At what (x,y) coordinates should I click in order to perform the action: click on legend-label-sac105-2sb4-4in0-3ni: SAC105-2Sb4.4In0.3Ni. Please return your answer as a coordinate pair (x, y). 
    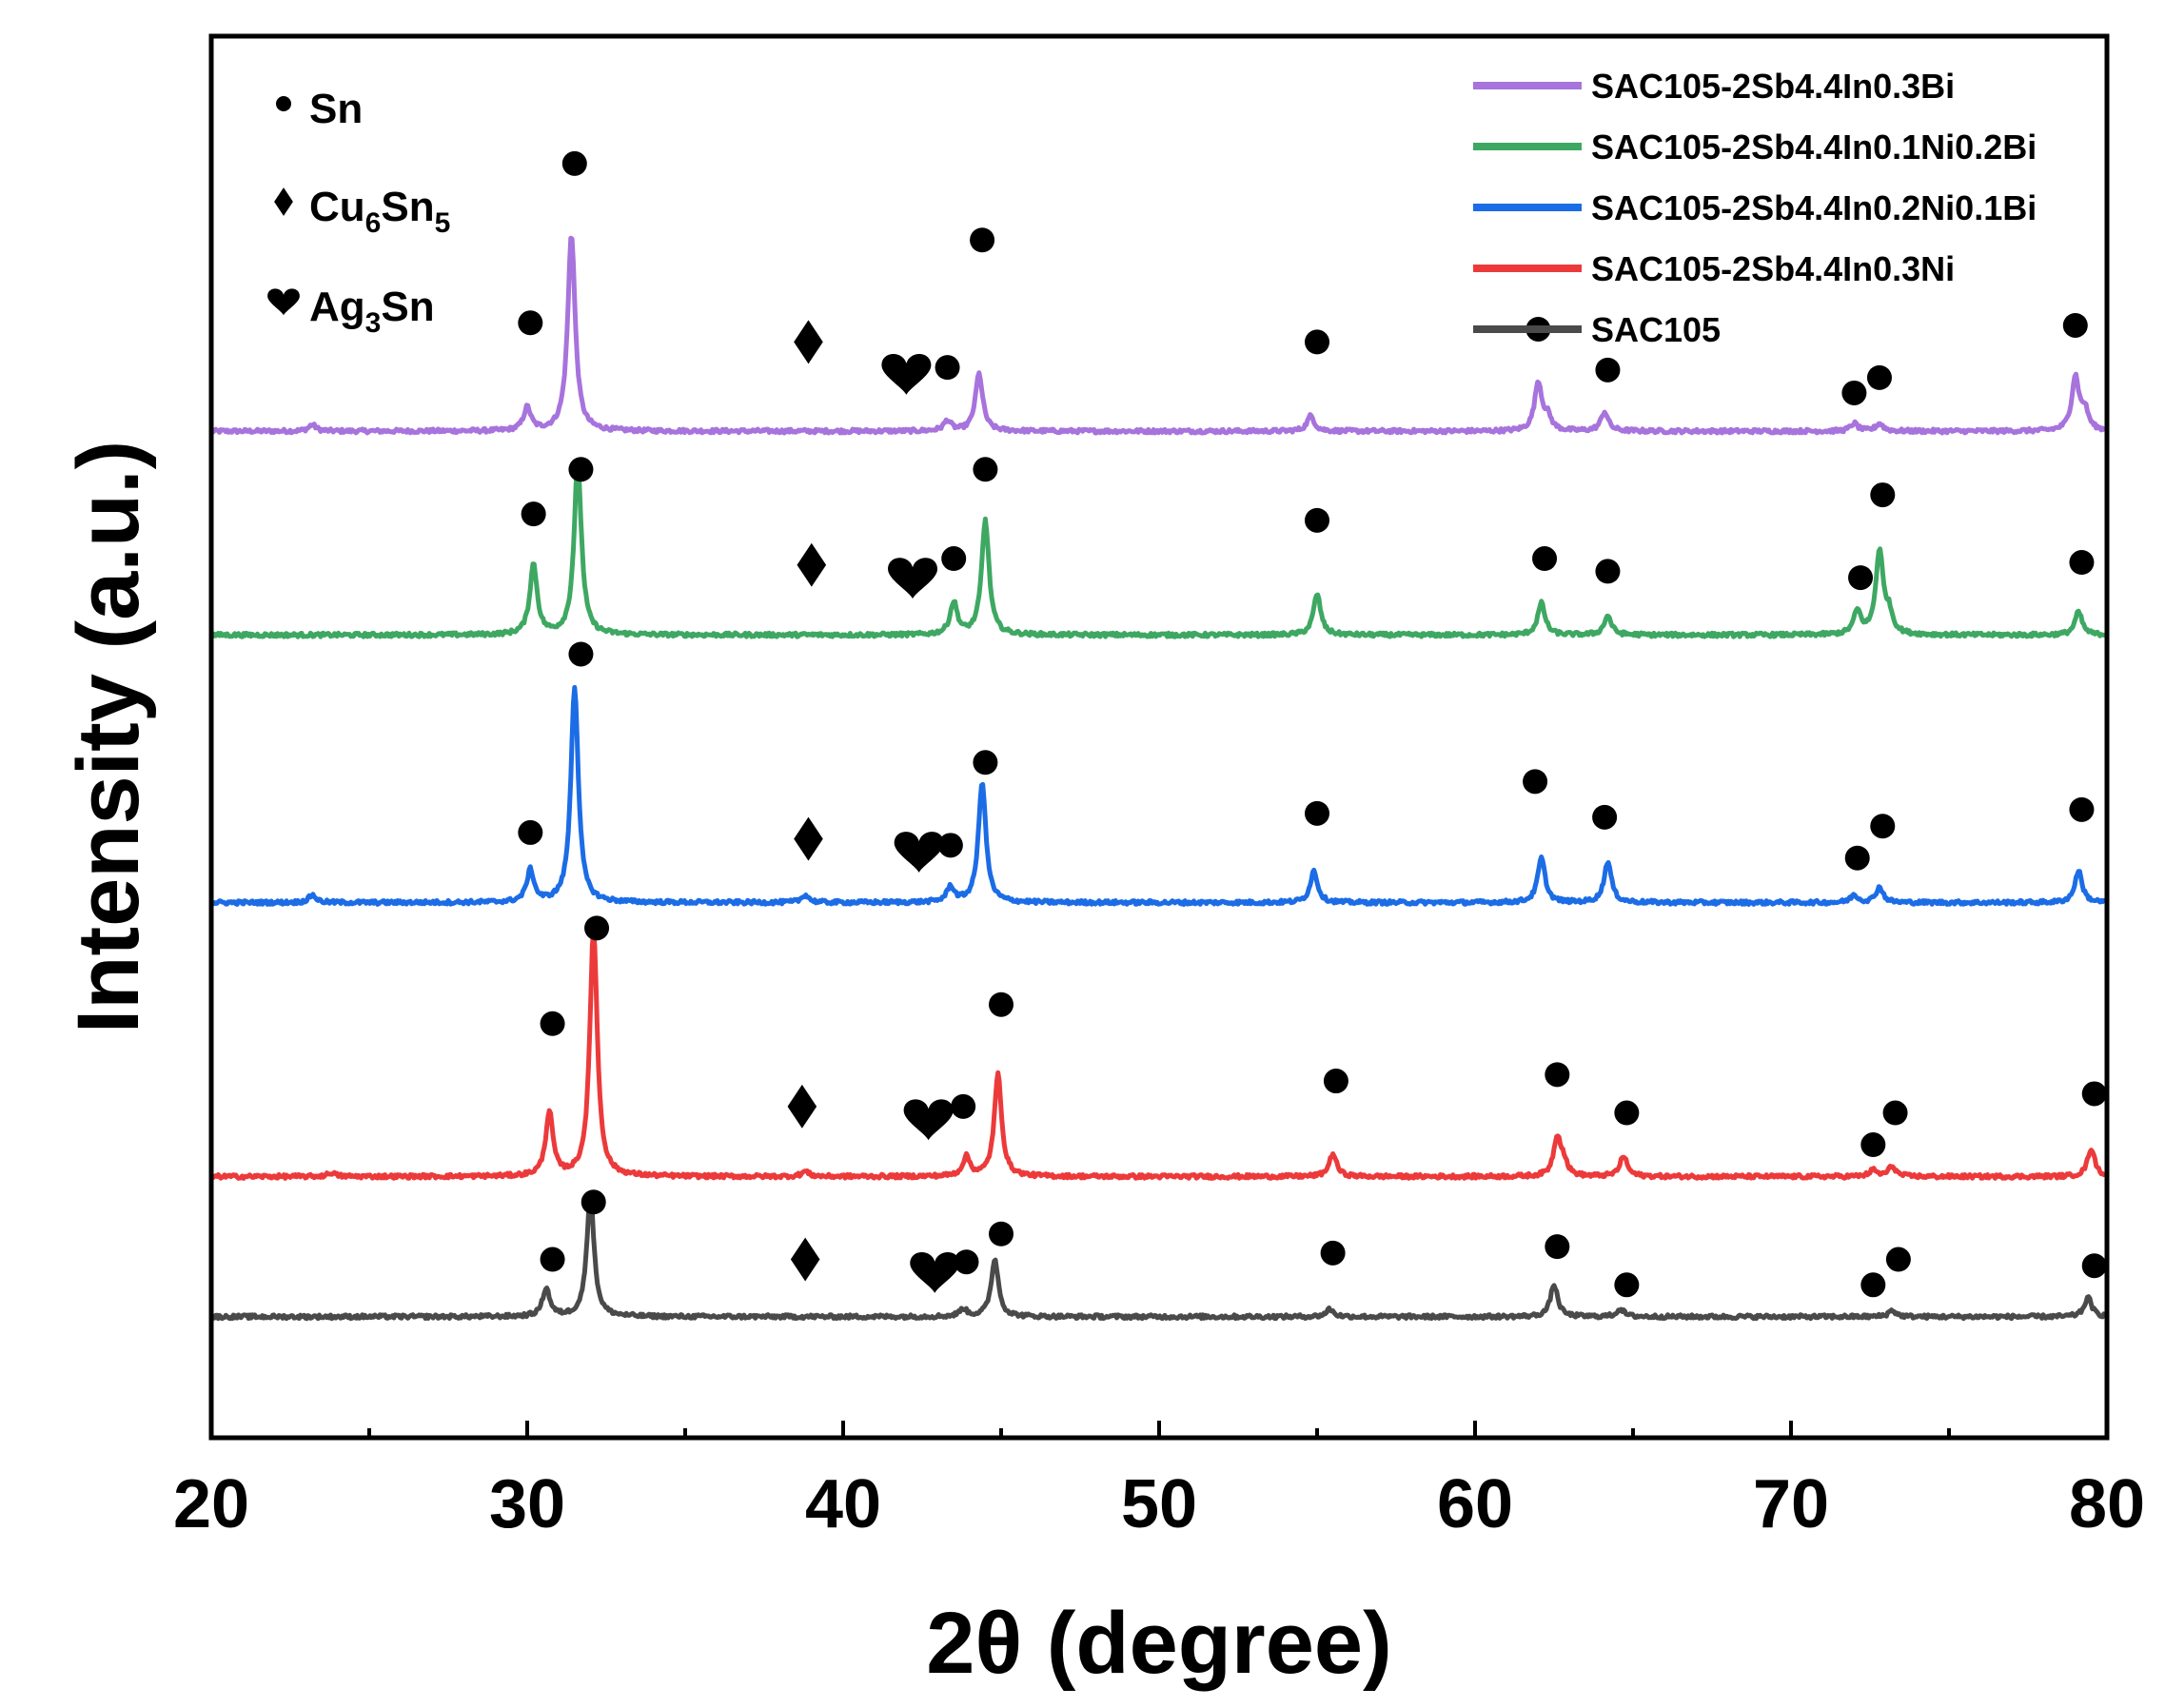
    Looking at the image, I should click on (1773, 268).